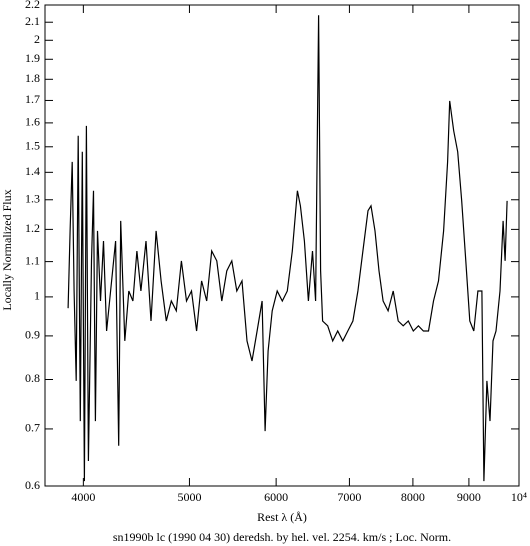 The image size is (530, 546). Describe the element at coordinates (276, 497) in the screenshot. I see `x-tick-label: 6000` at that location.